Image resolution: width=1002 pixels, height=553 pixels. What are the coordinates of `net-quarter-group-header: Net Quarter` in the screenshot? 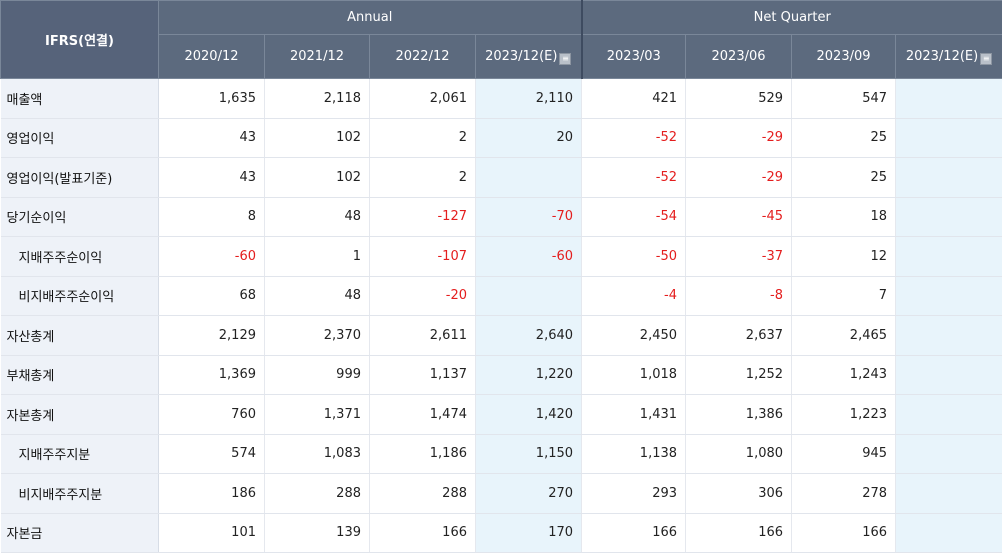 It's located at (792, 18).